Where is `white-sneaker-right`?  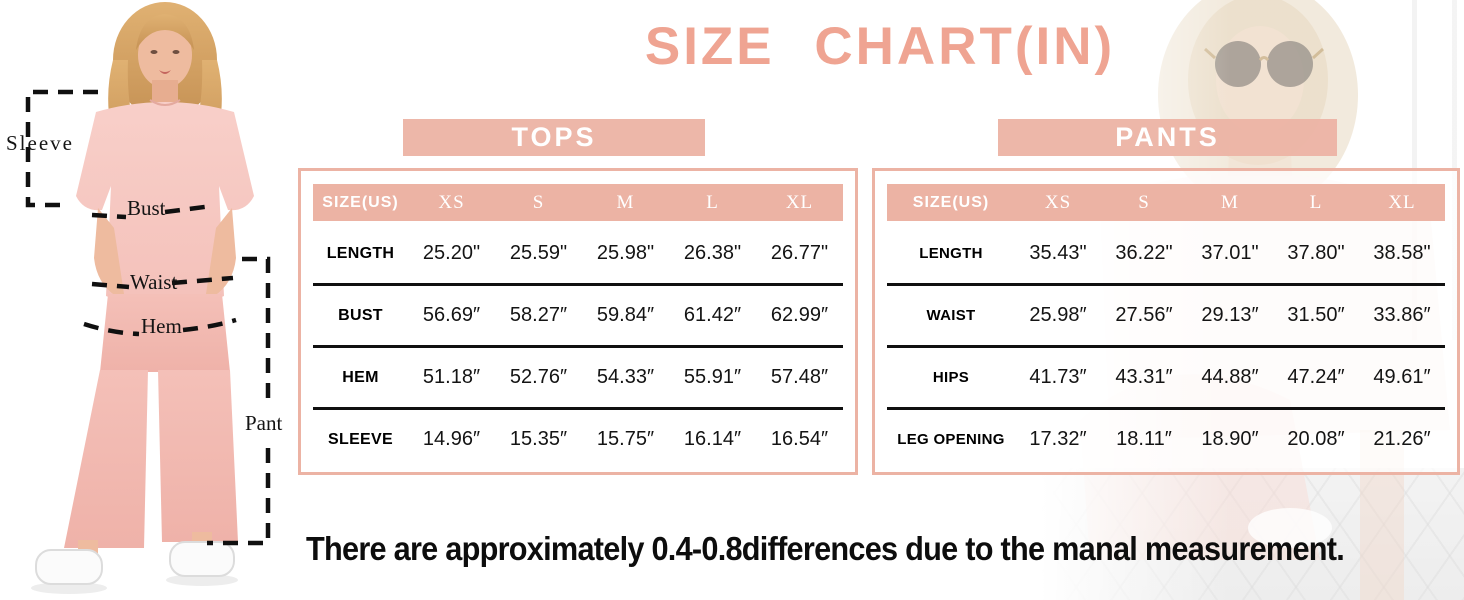
white-sneaker-right is located at coordinates (202, 559).